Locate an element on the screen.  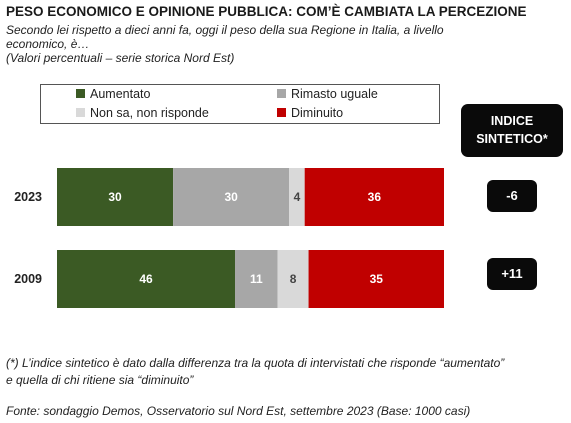
legend-item-non-sa: Non sa, non risponde is located at coordinates (142, 113).